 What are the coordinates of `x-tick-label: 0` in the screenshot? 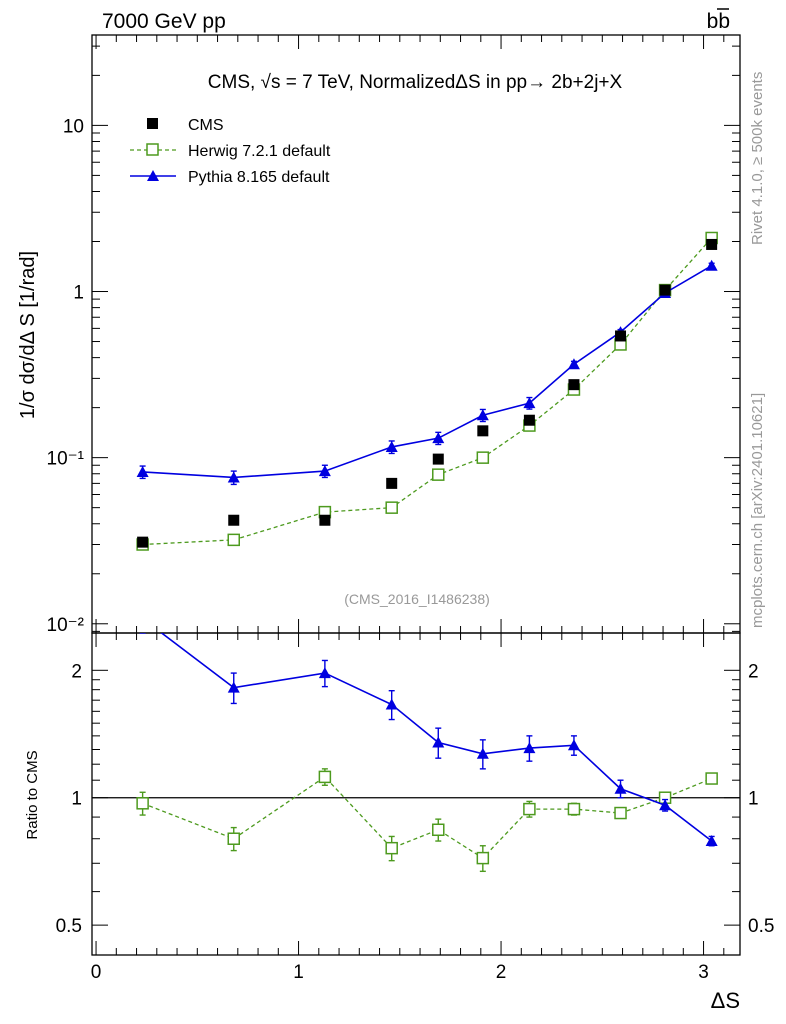 It's located at (96, 972).